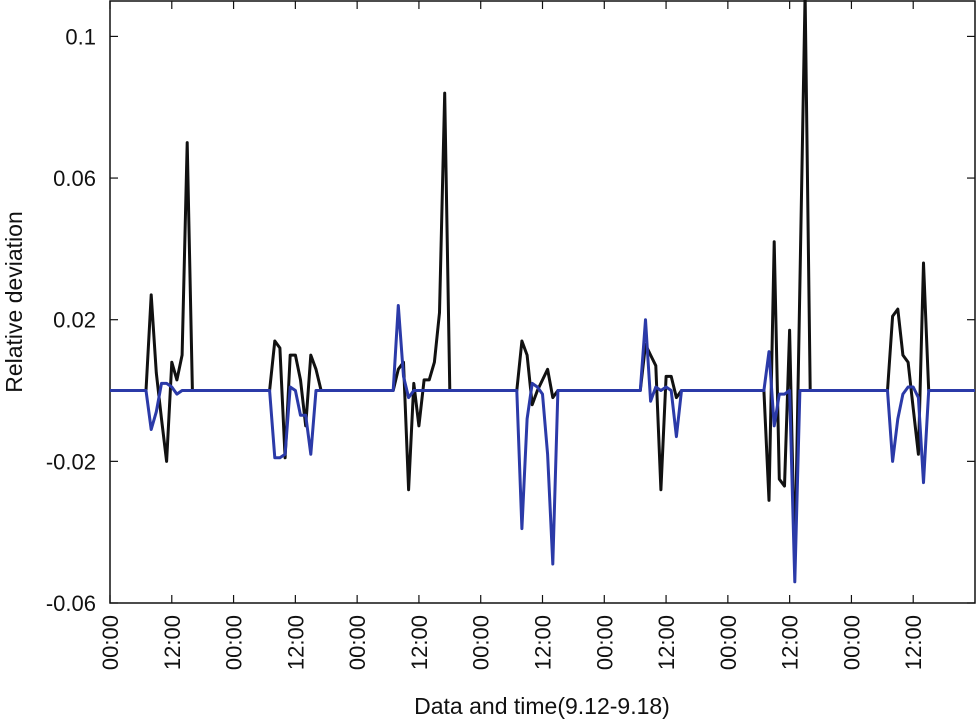  Describe the element at coordinates (14, 302) in the screenshot. I see `y-axis-label: Relative deviation` at that location.